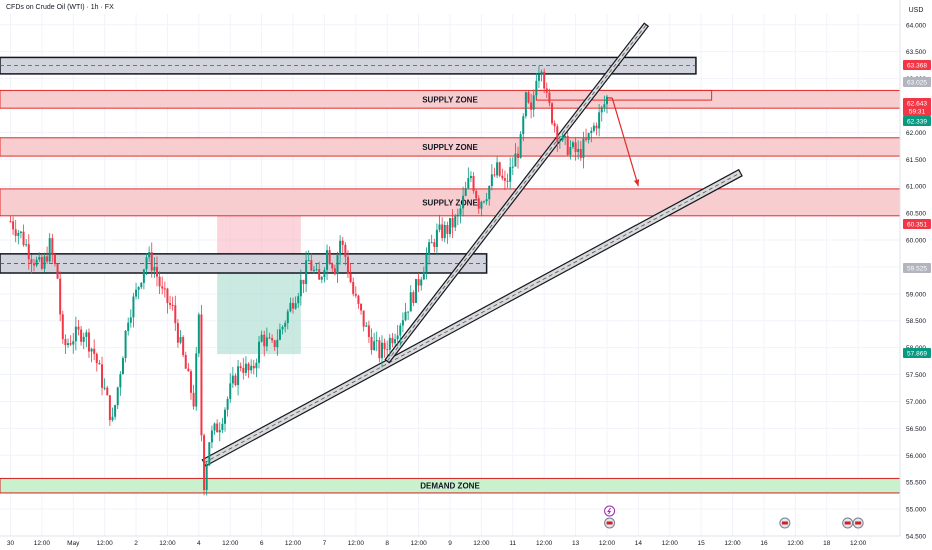  I want to click on price-badge-text: 62.643, so click(917, 104).